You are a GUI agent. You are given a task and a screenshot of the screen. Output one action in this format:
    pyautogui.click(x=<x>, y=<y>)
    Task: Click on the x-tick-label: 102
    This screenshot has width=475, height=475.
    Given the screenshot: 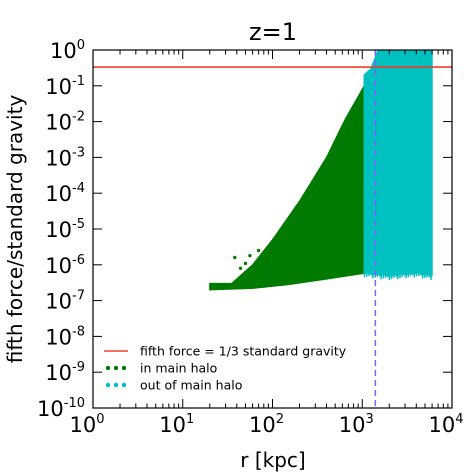 What is the action you would take?
    pyautogui.click(x=266, y=424)
    